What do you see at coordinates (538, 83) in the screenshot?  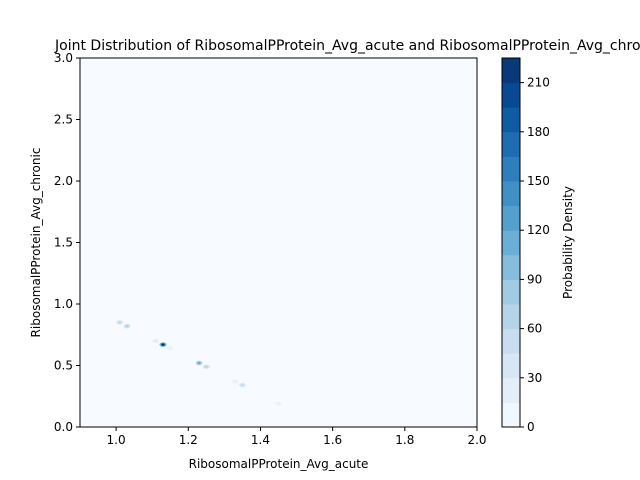 I see `colorbar-tick-label: 210` at bounding box center [538, 83].